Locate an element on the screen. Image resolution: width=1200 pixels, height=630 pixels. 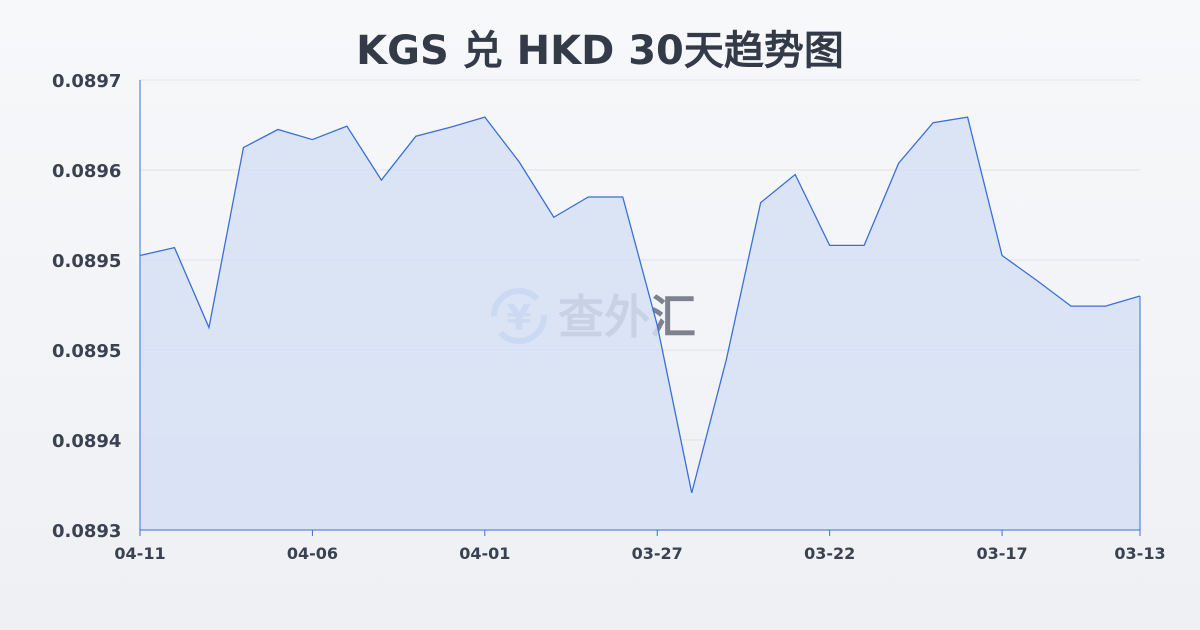
x-tick-label: 04-06 is located at coordinates (312, 553).